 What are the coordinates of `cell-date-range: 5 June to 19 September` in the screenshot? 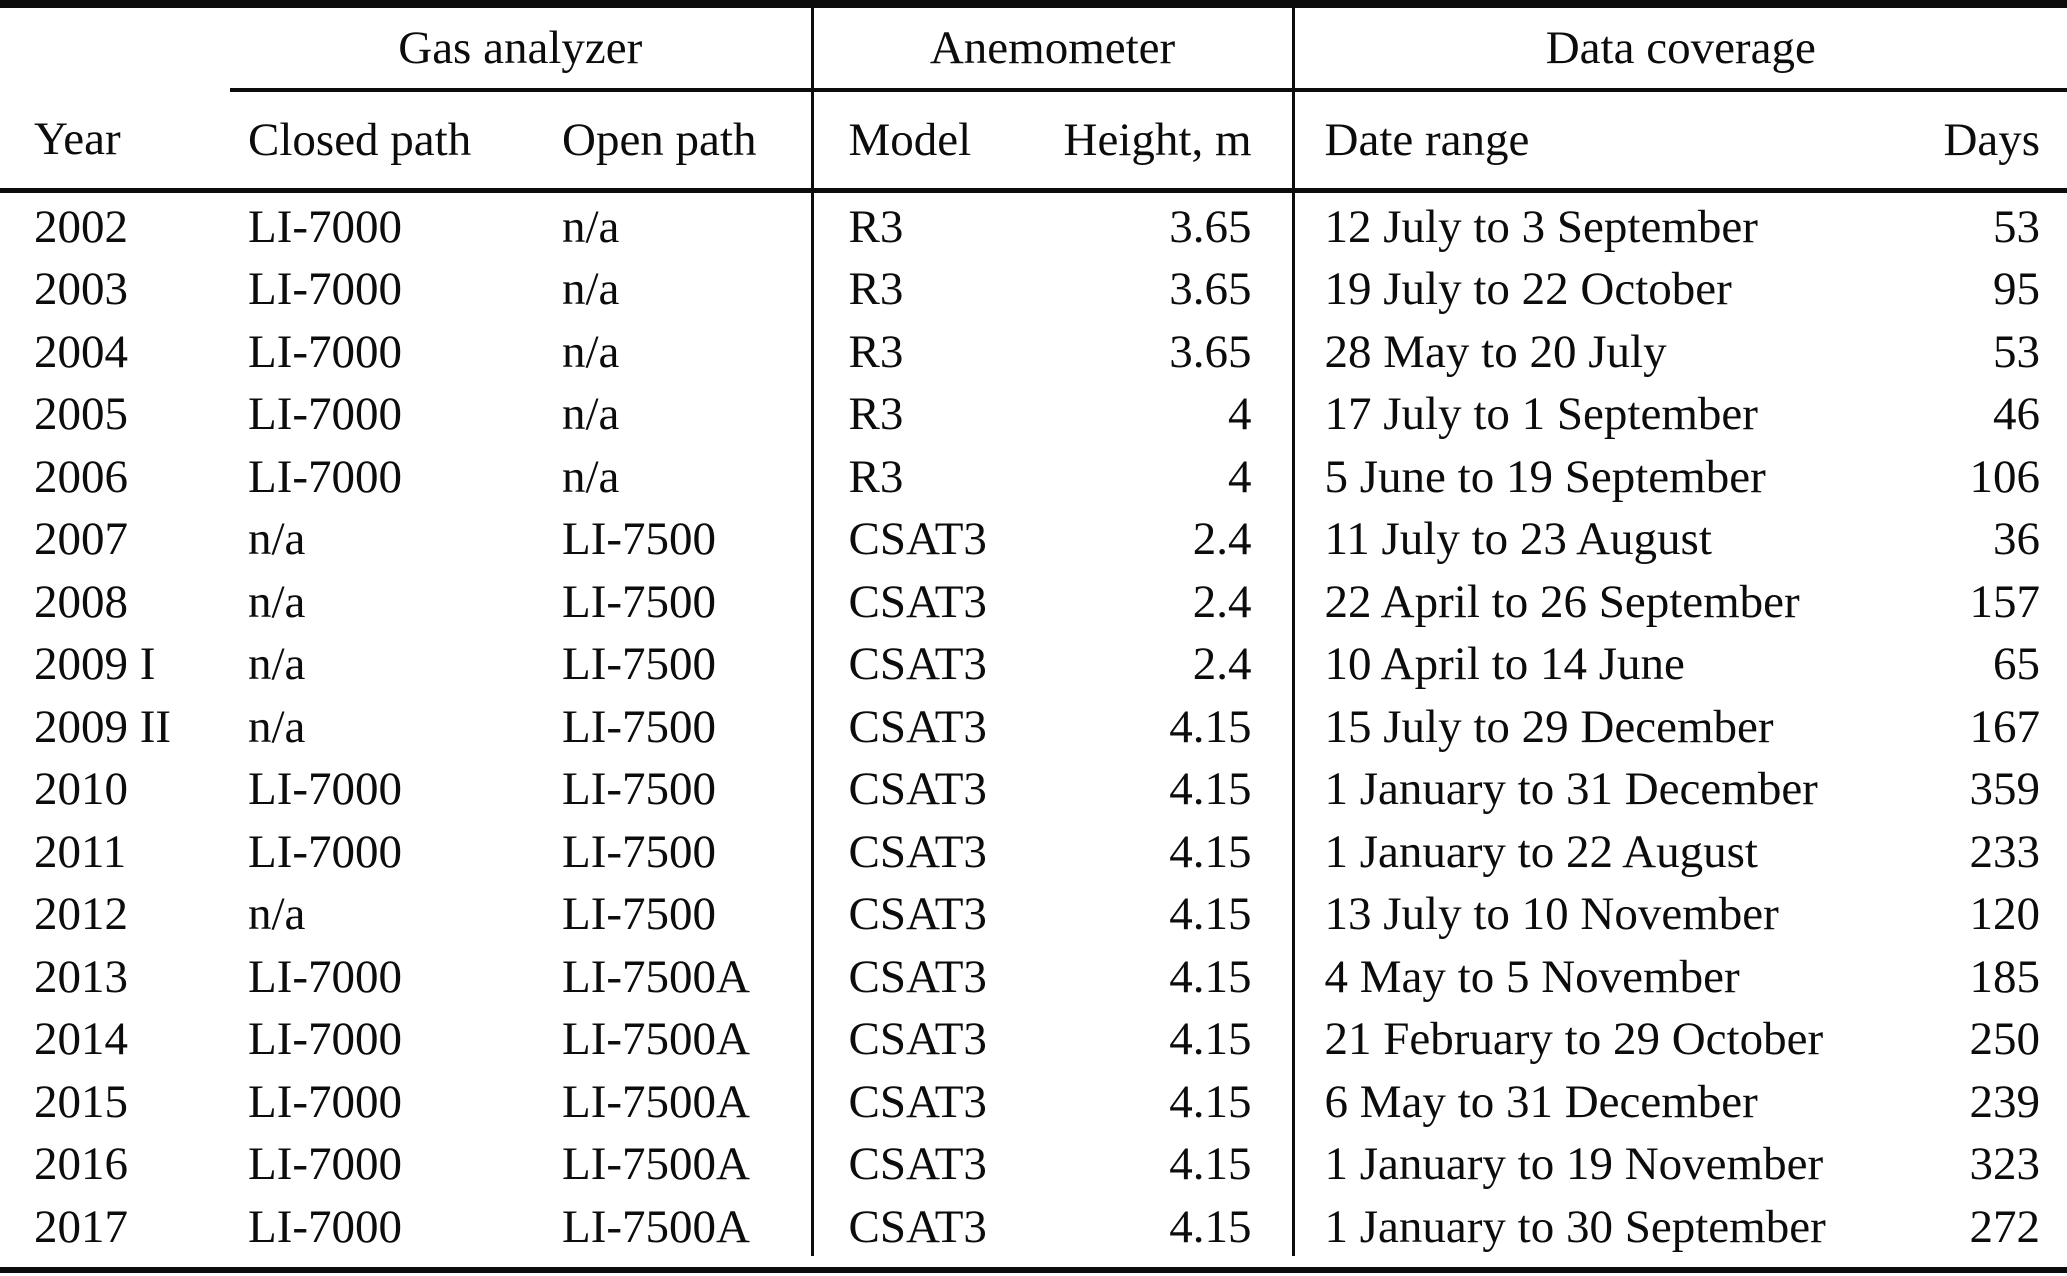 It's located at (1572, 474).